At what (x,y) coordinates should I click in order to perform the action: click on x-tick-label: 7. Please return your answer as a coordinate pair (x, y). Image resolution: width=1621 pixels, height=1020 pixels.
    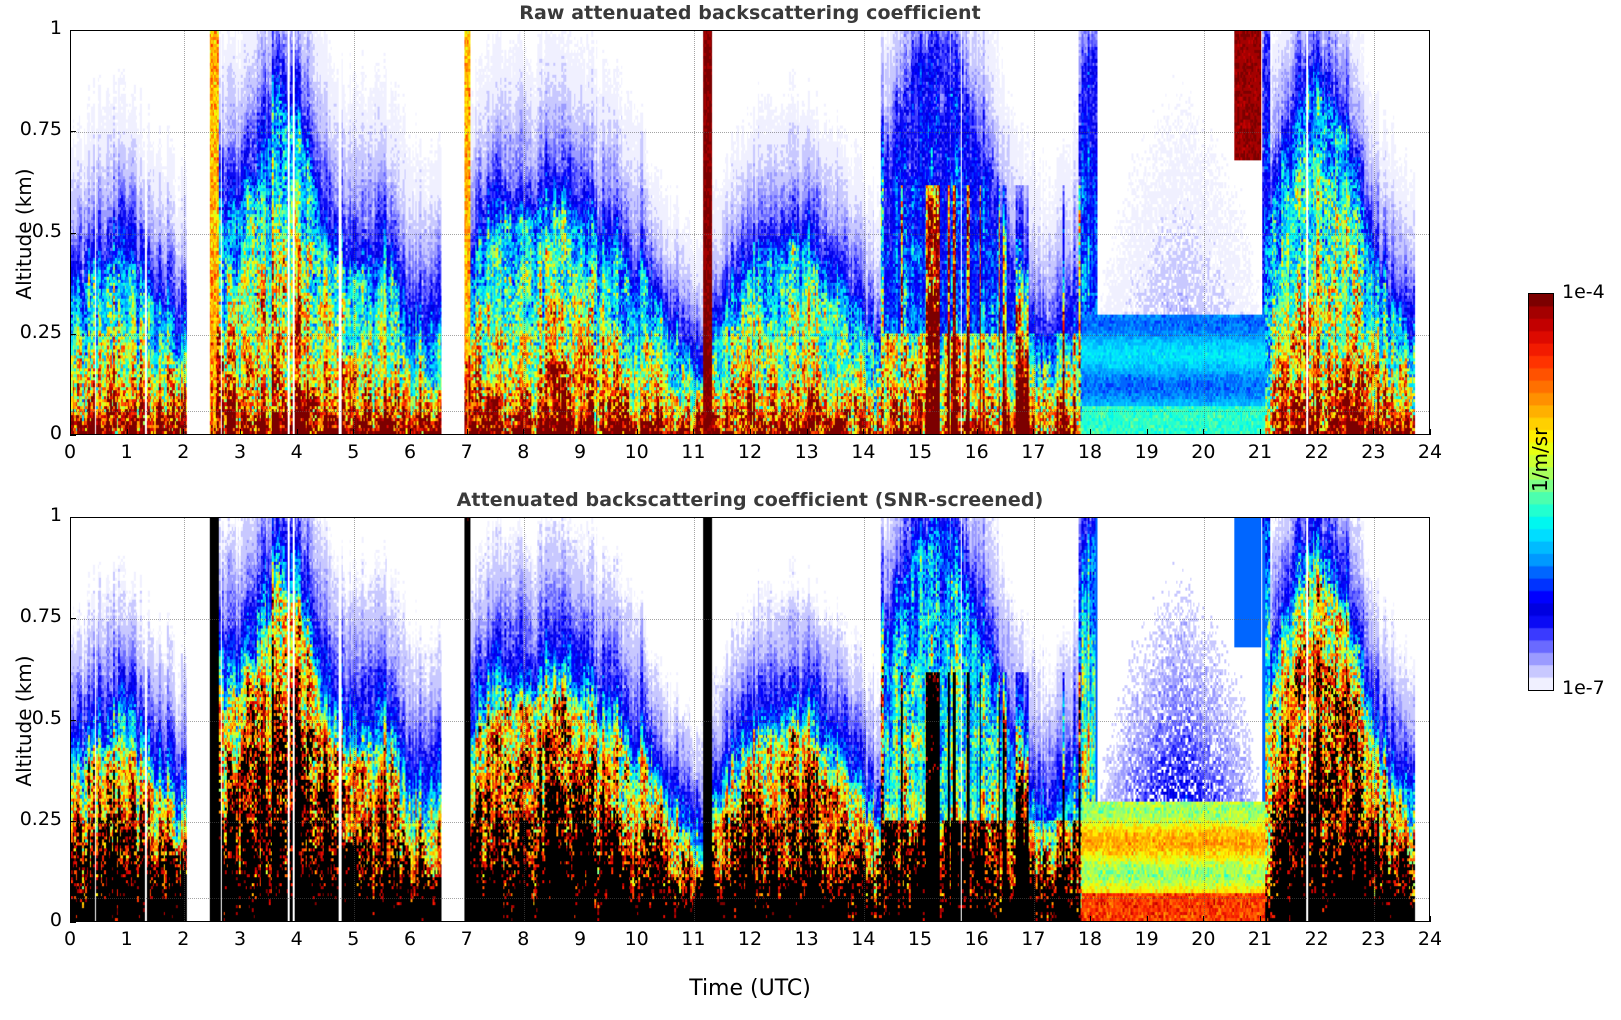
    Looking at the image, I should click on (466, 452).